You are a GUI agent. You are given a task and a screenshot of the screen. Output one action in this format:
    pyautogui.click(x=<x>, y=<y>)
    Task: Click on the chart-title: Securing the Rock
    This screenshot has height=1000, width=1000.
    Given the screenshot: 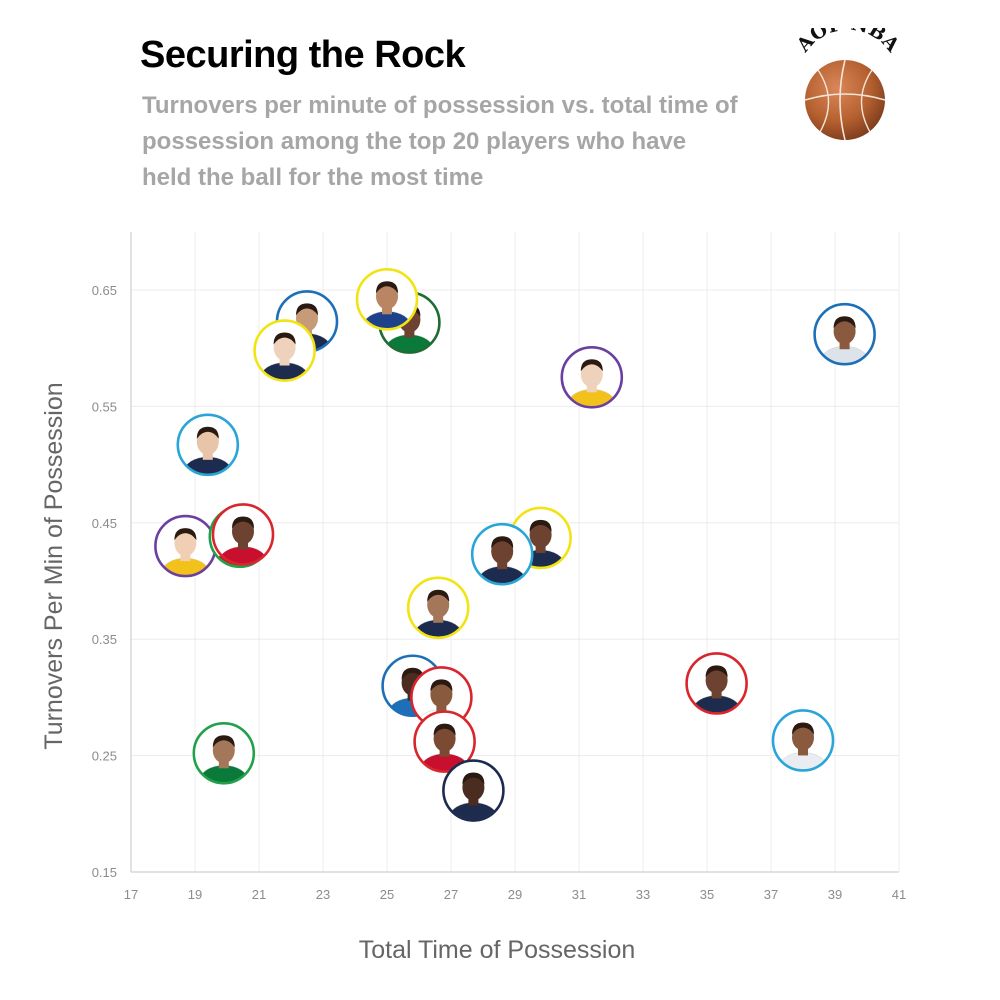 What is the action you would take?
    pyautogui.click(x=303, y=55)
    